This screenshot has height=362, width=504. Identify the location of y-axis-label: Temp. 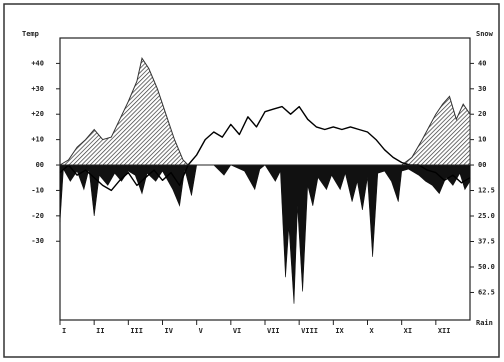
(30, 34).